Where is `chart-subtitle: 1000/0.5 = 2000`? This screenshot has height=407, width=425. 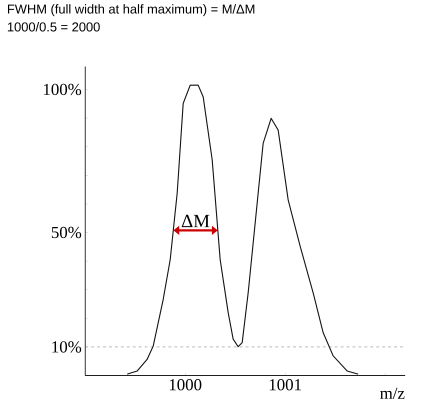 chart-subtitle: 1000/0.5 = 2000 is located at coordinates (54, 27).